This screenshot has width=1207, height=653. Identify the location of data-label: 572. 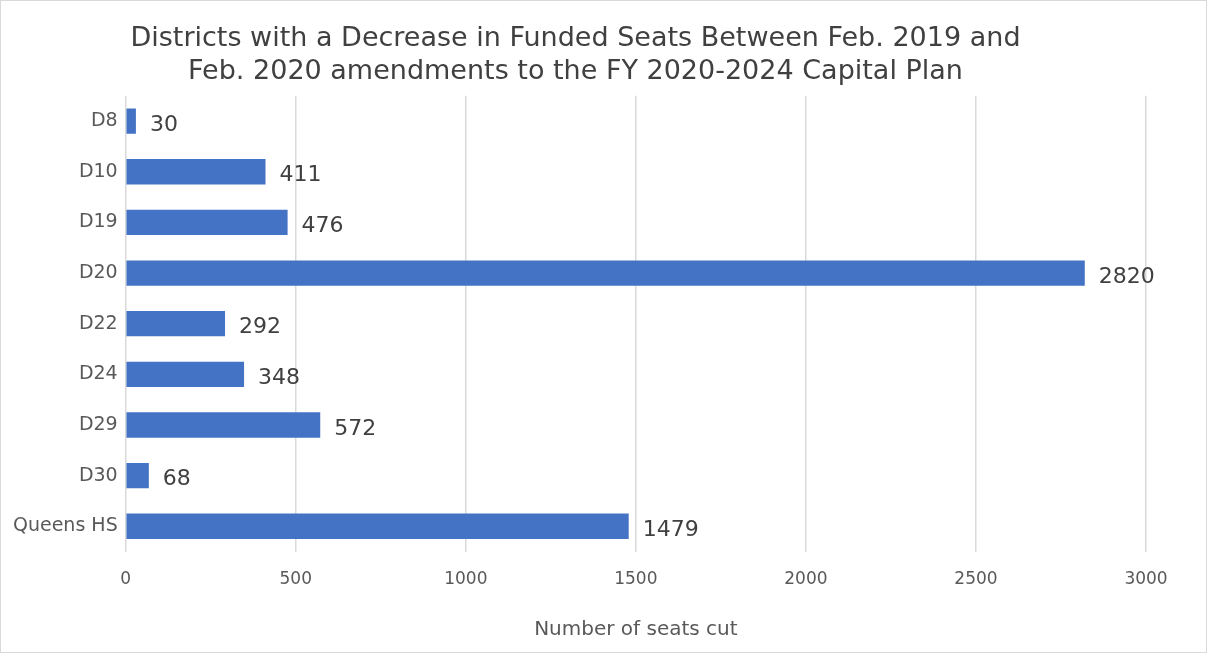
(355, 427).